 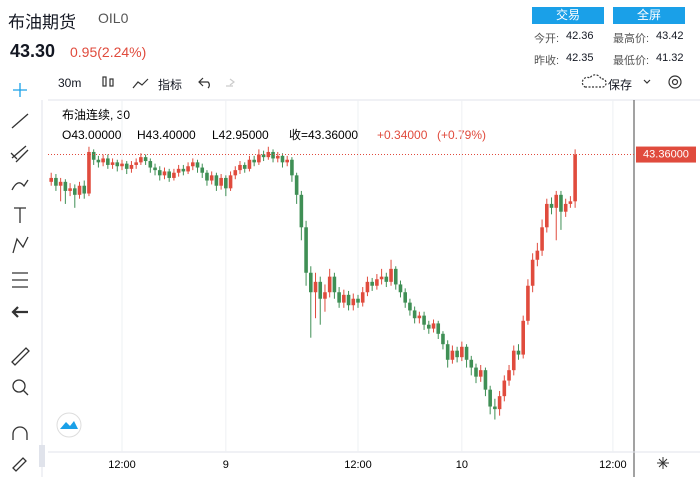 I want to click on info-low: L42.95000, so click(x=240, y=135).